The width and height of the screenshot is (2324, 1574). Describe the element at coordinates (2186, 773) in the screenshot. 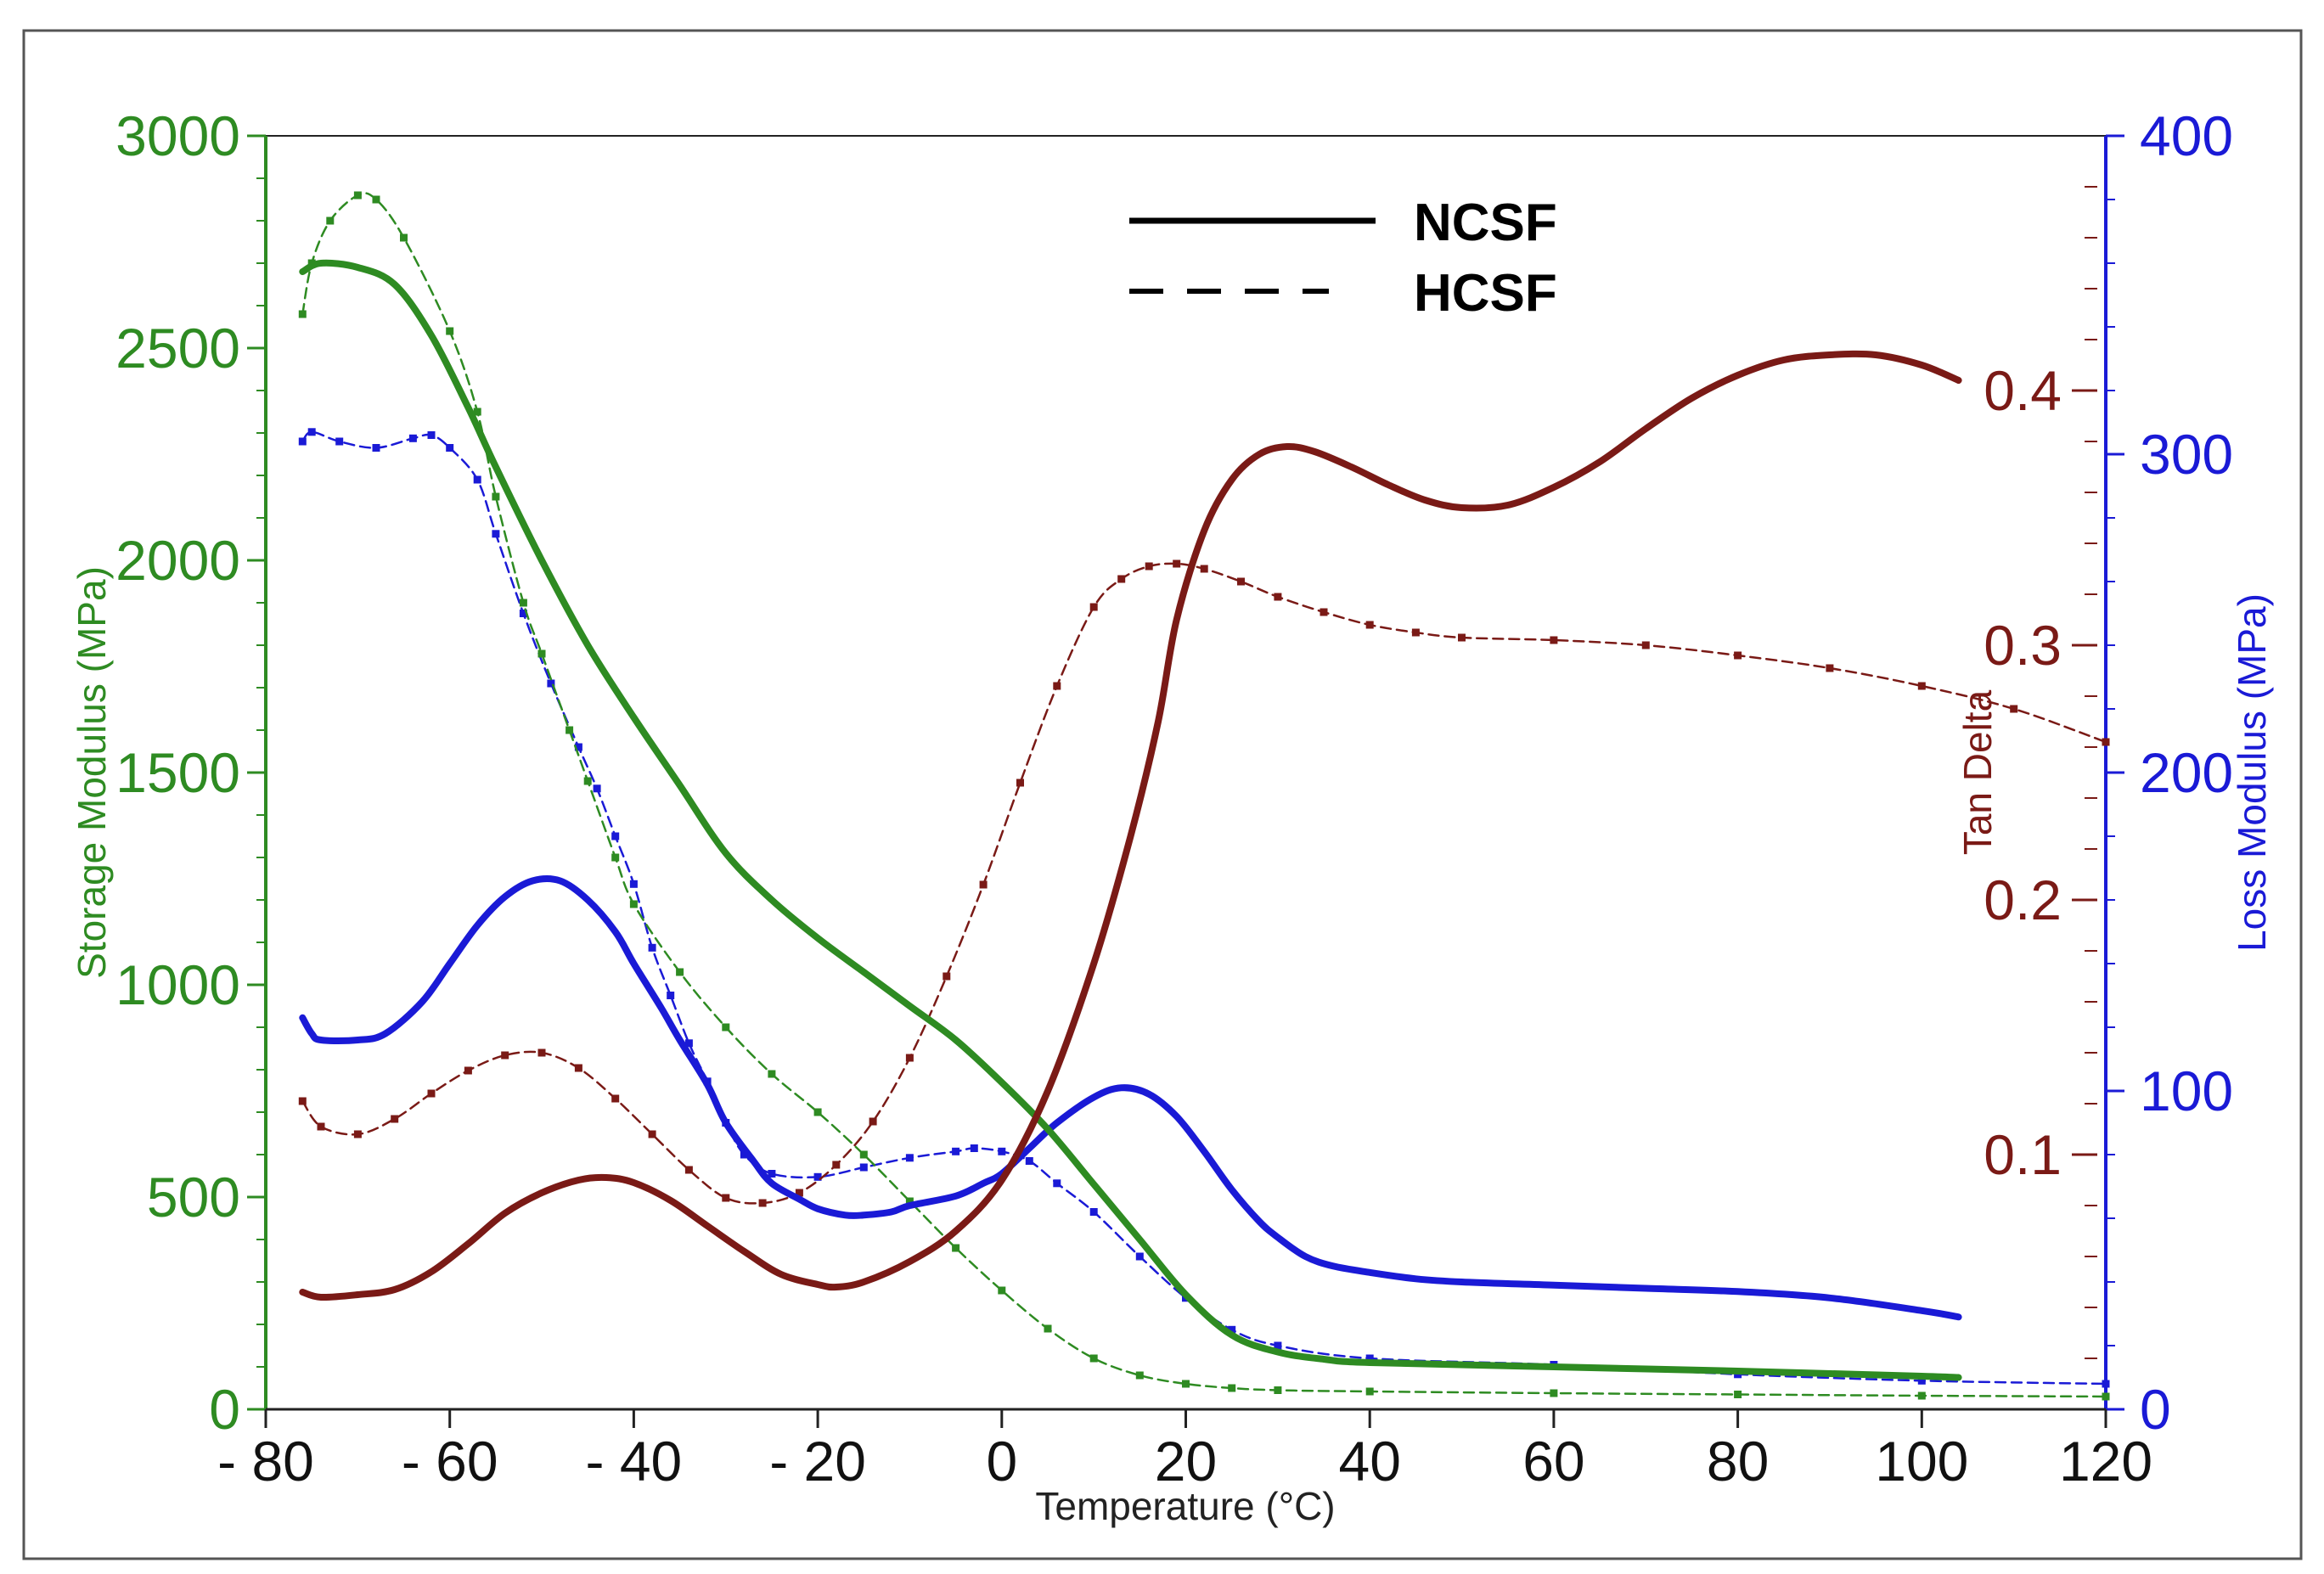

I see `loss-tick-label: 200` at that location.